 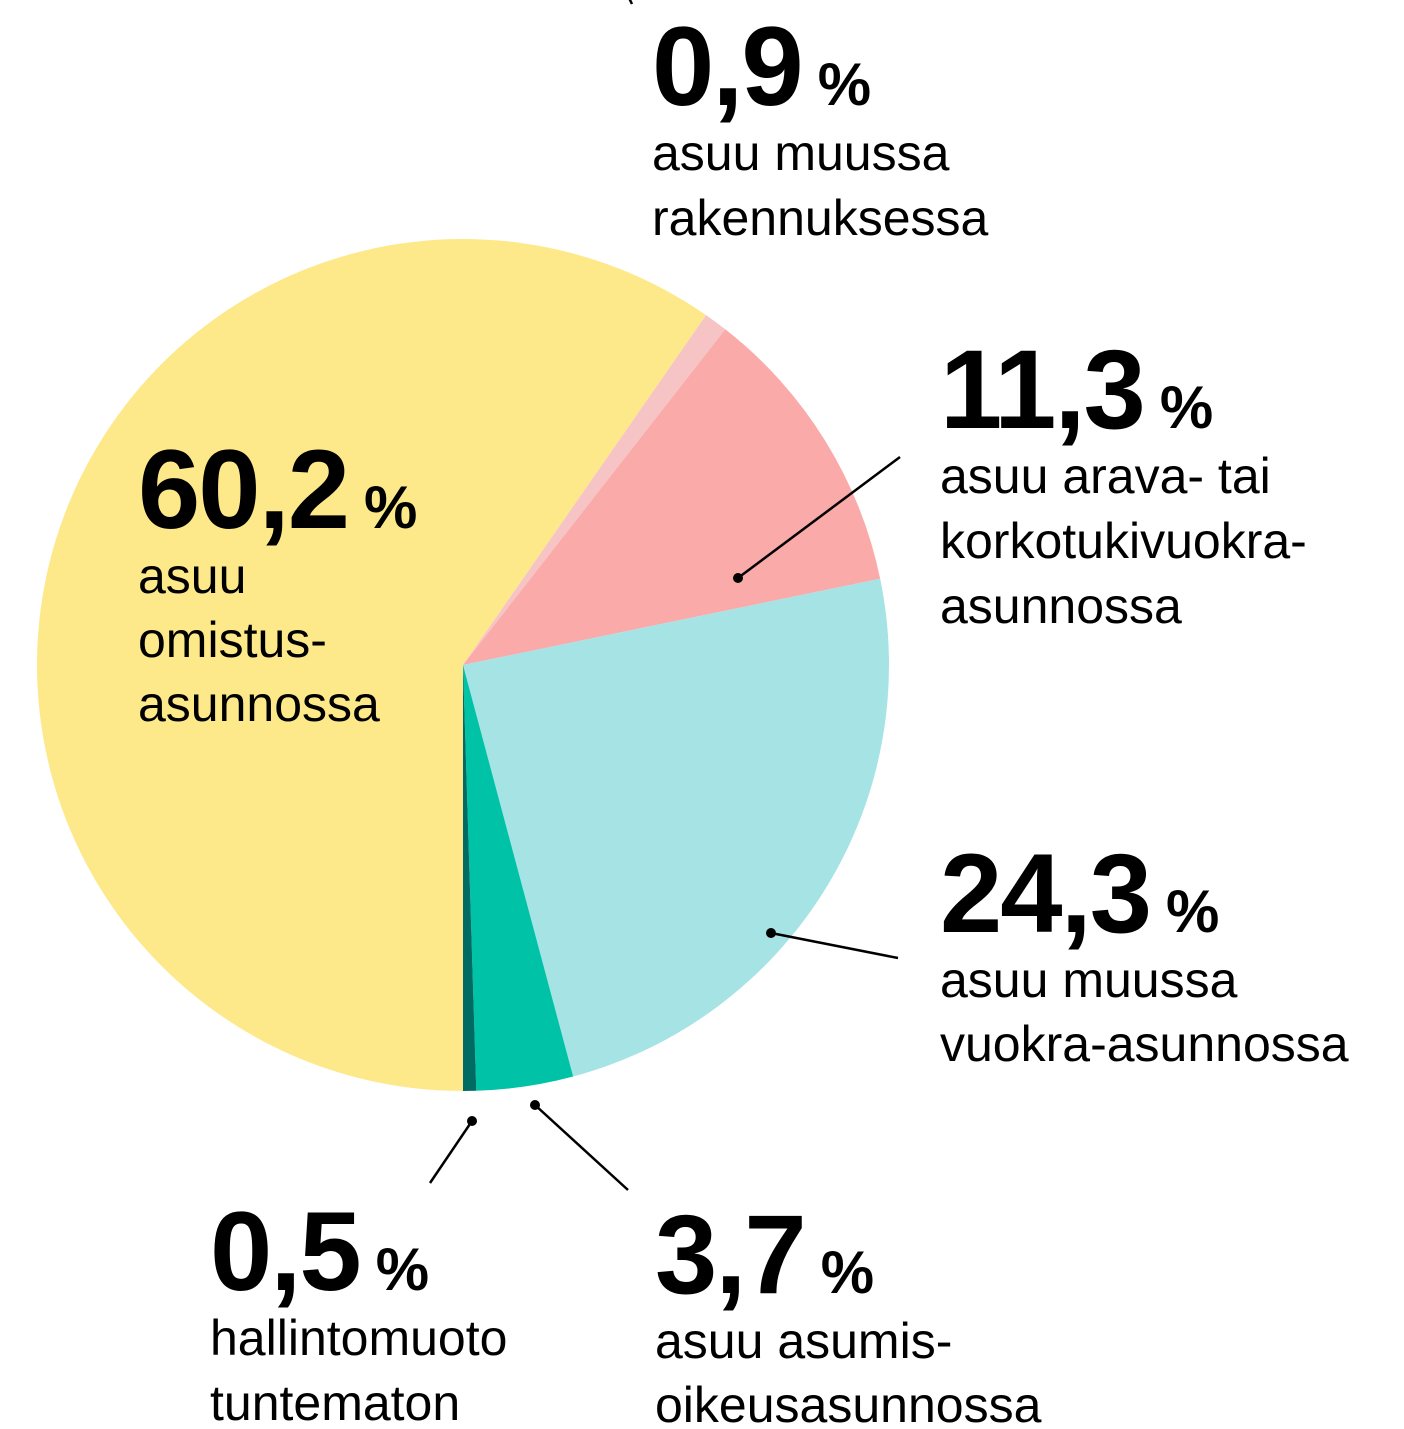 I want to click on slice-label: vuokra-asunnossa, so click(x=1144, y=1044).